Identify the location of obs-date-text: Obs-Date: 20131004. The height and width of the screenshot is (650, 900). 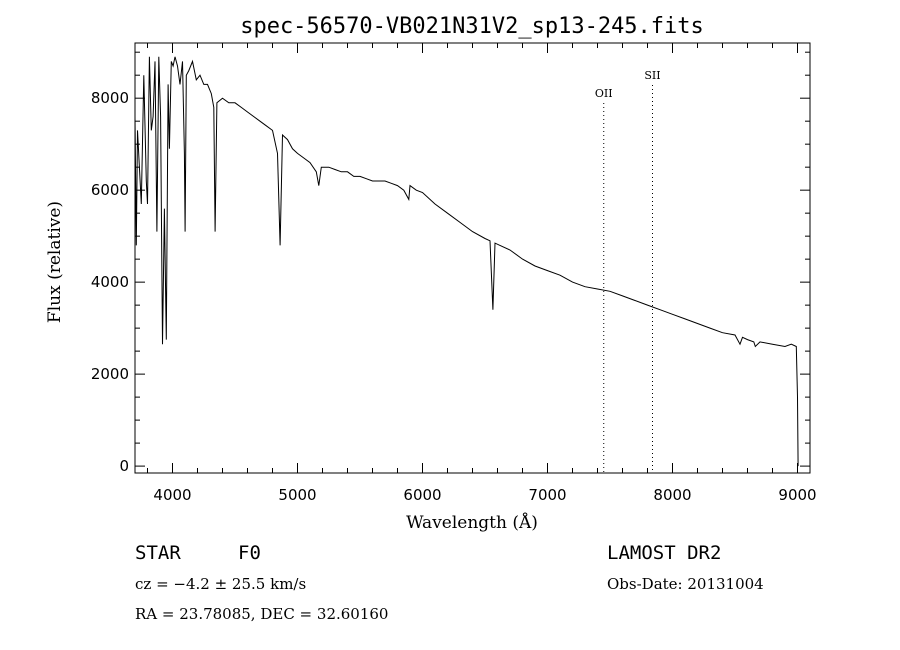
(685, 584).